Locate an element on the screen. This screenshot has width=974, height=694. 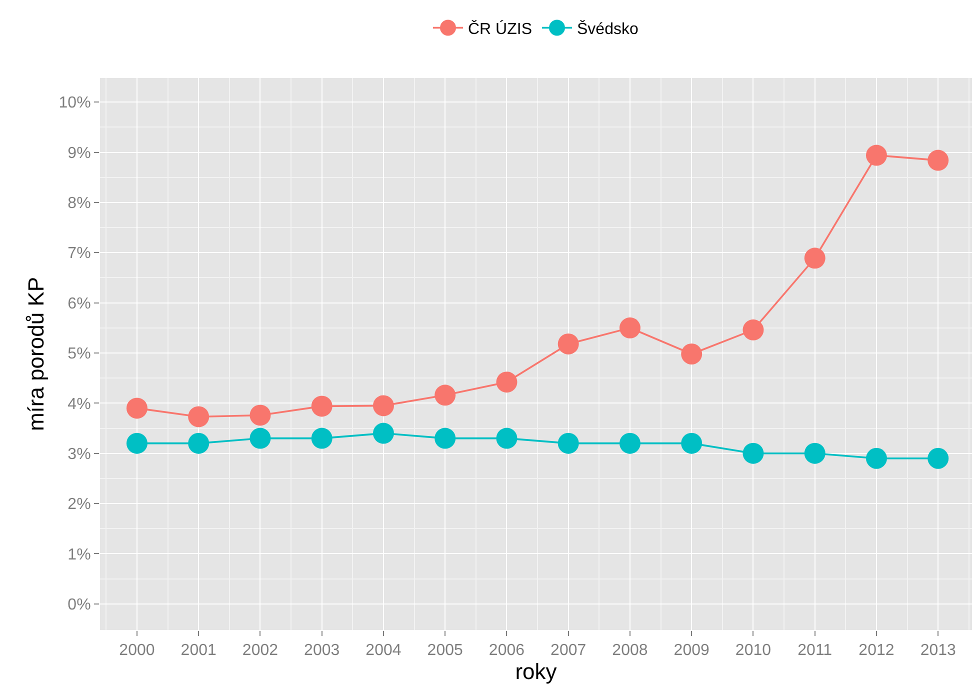
y-tick-label: 8% is located at coordinates (79, 203).